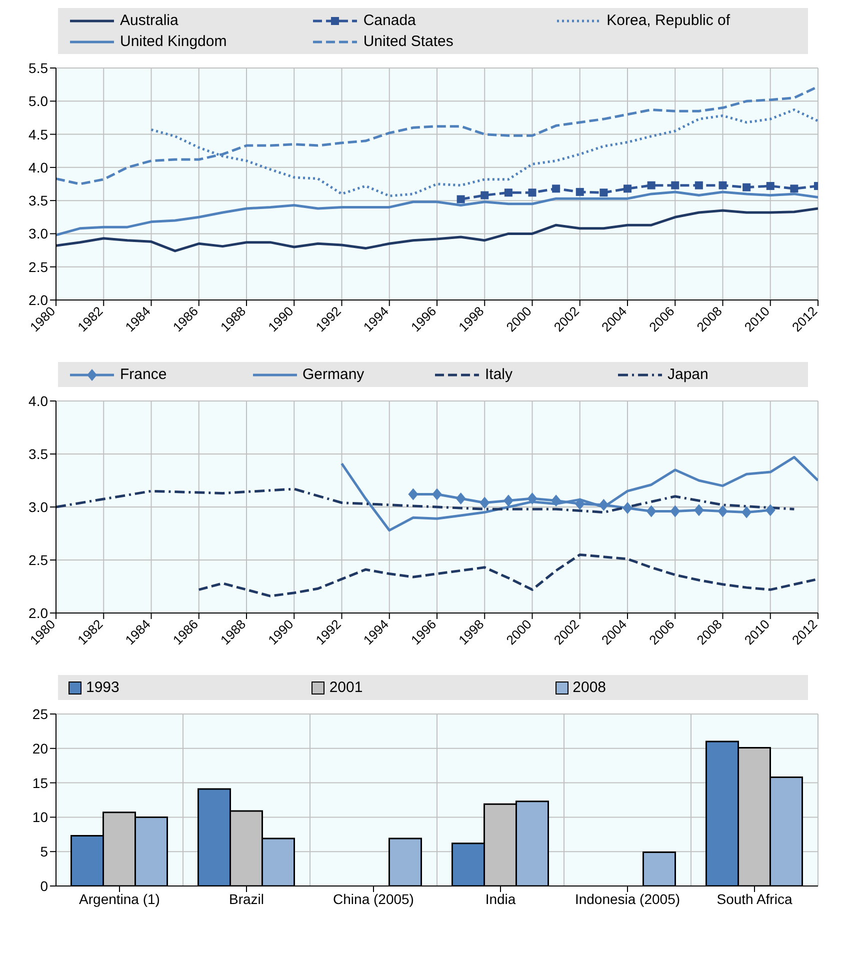  What do you see at coordinates (754, 898) in the screenshot?
I see `x-tick-label: South Africa` at bounding box center [754, 898].